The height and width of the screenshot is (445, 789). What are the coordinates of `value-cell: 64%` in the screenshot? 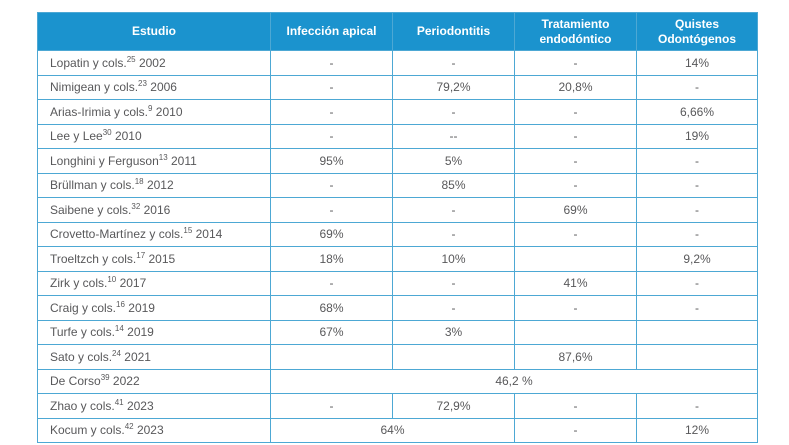 It's located at (392, 430).